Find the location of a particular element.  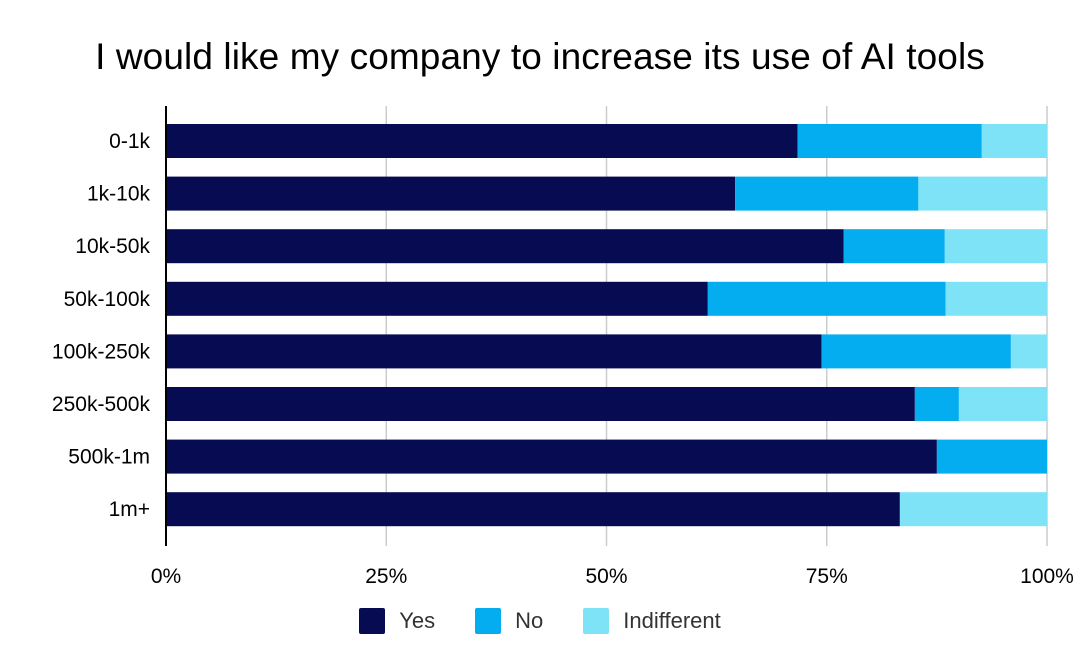

category-label: 100k-250k is located at coordinates (101, 351).